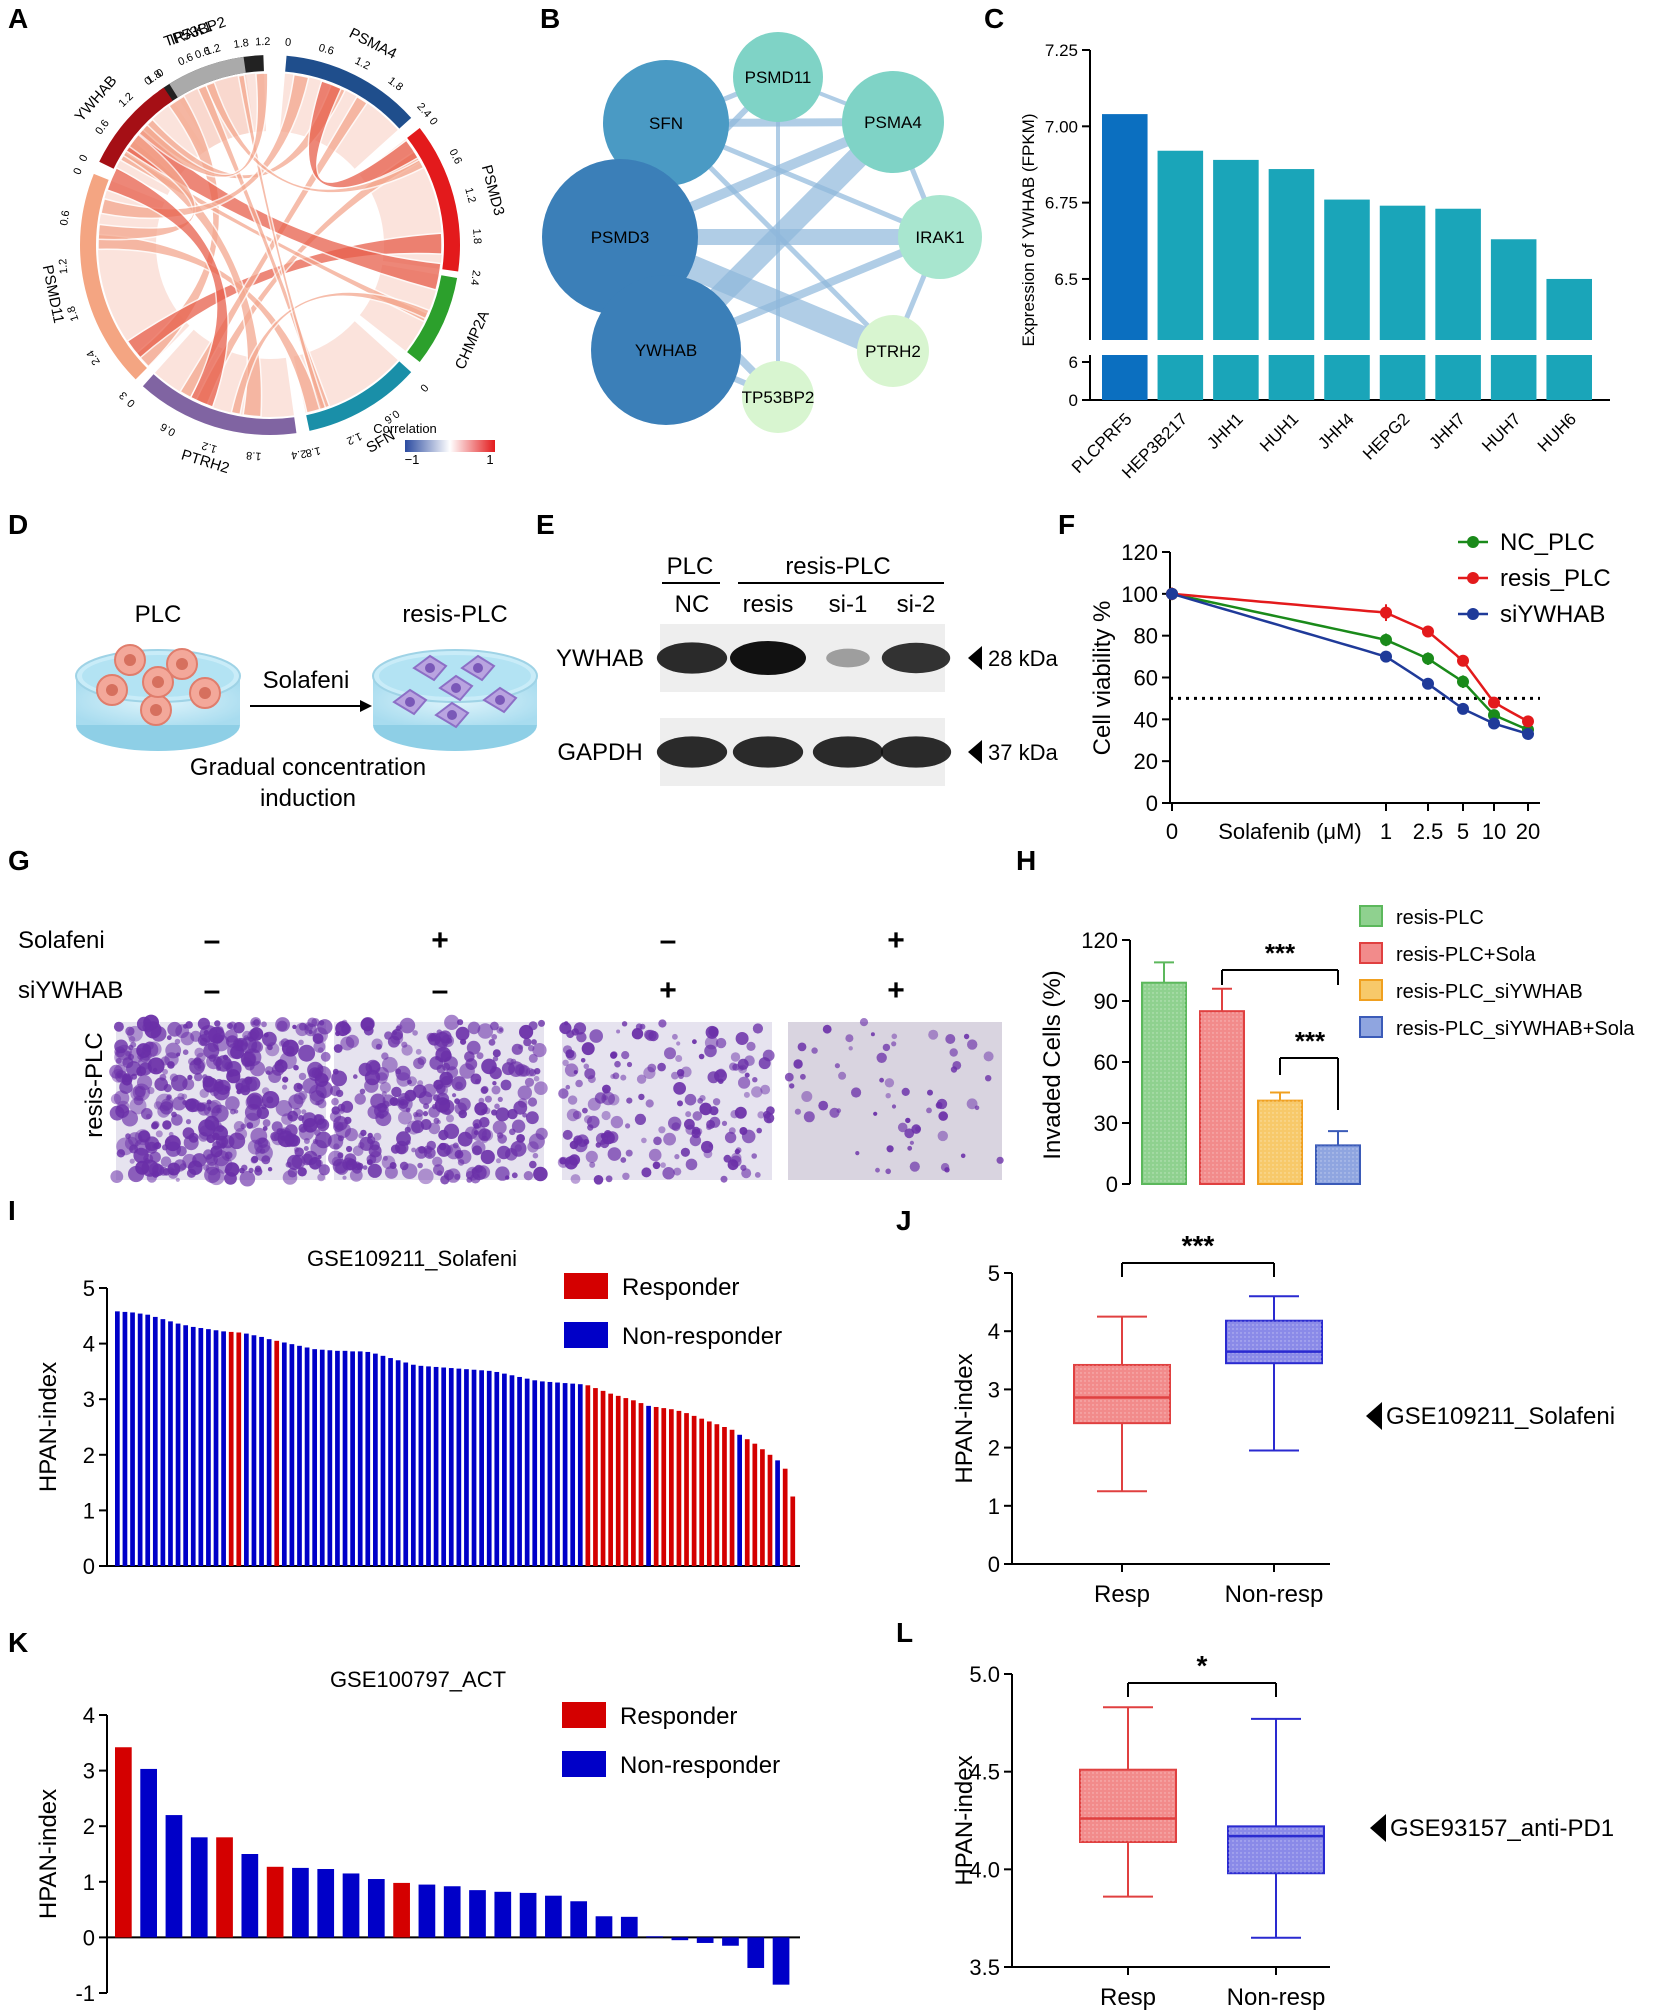  What do you see at coordinates (89, 1288) in the screenshot?
I see `i-y-tick-label: 5` at bounding box center [89, 1288].